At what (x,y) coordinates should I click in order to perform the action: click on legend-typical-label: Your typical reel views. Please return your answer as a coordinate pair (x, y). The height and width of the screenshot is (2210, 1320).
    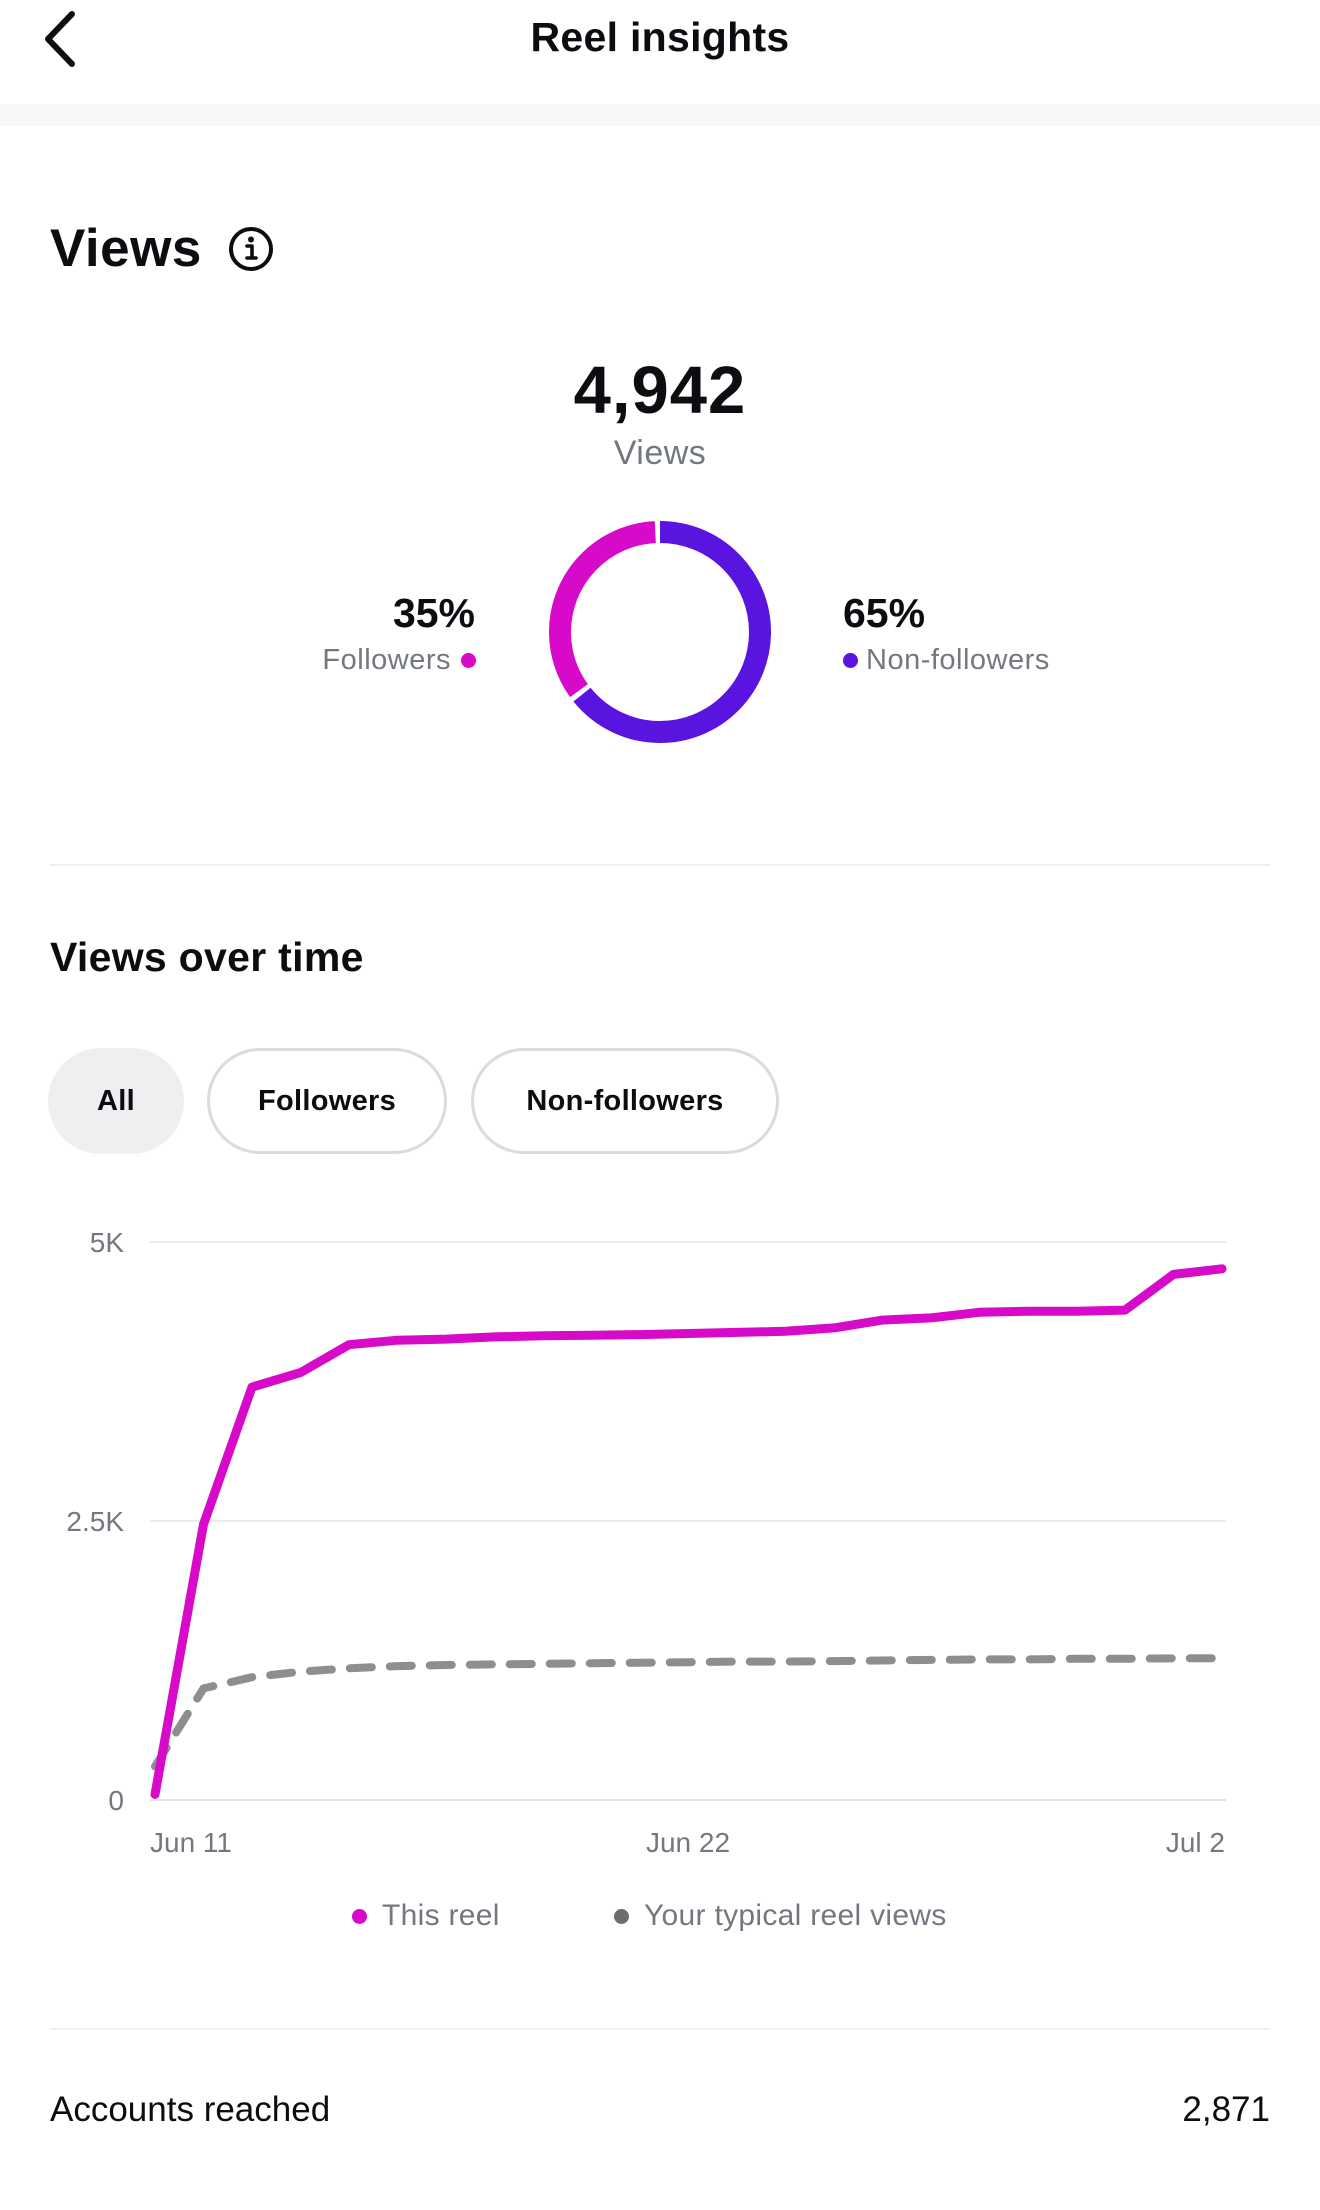
    Looking at the image, I should click on (795, 1915).